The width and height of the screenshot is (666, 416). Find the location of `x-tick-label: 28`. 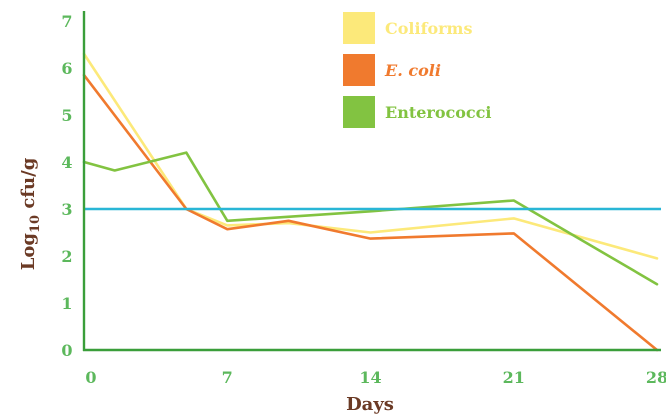

x-tick-label: 28 is located at coordinates (656, 377).